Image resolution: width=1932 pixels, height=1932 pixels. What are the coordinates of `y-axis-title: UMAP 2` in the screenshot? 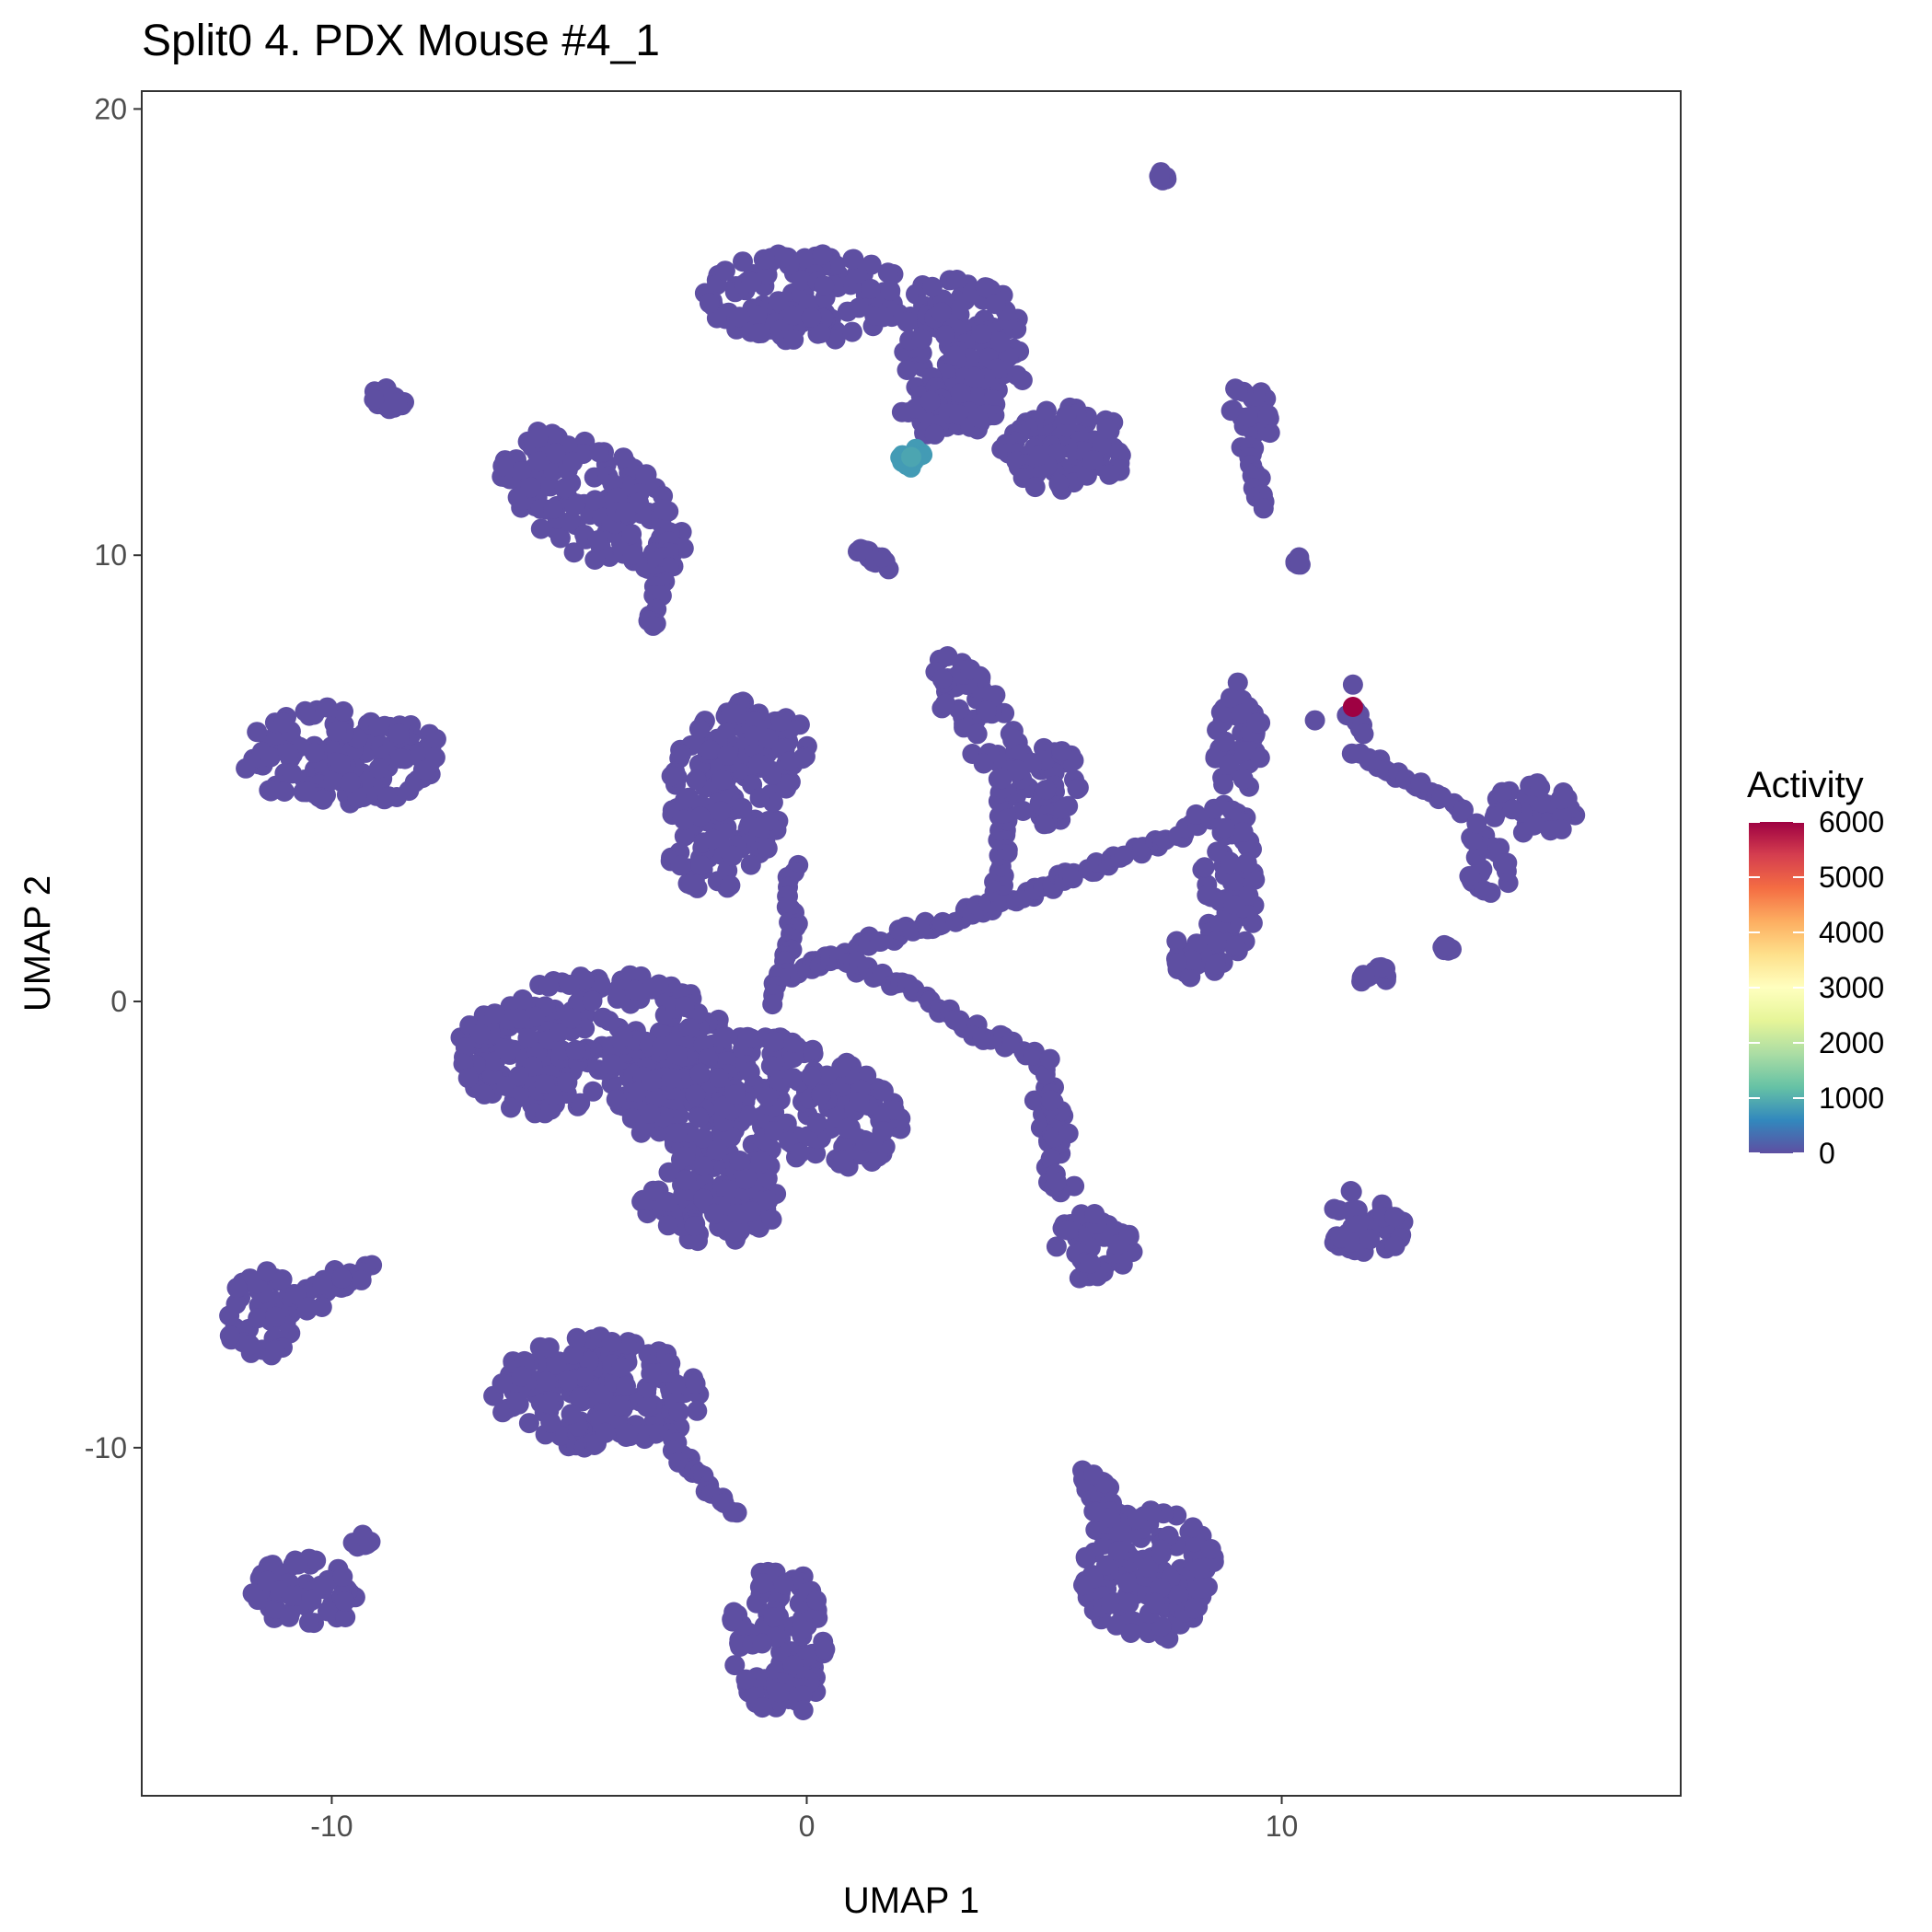 It's located at (38, 944).